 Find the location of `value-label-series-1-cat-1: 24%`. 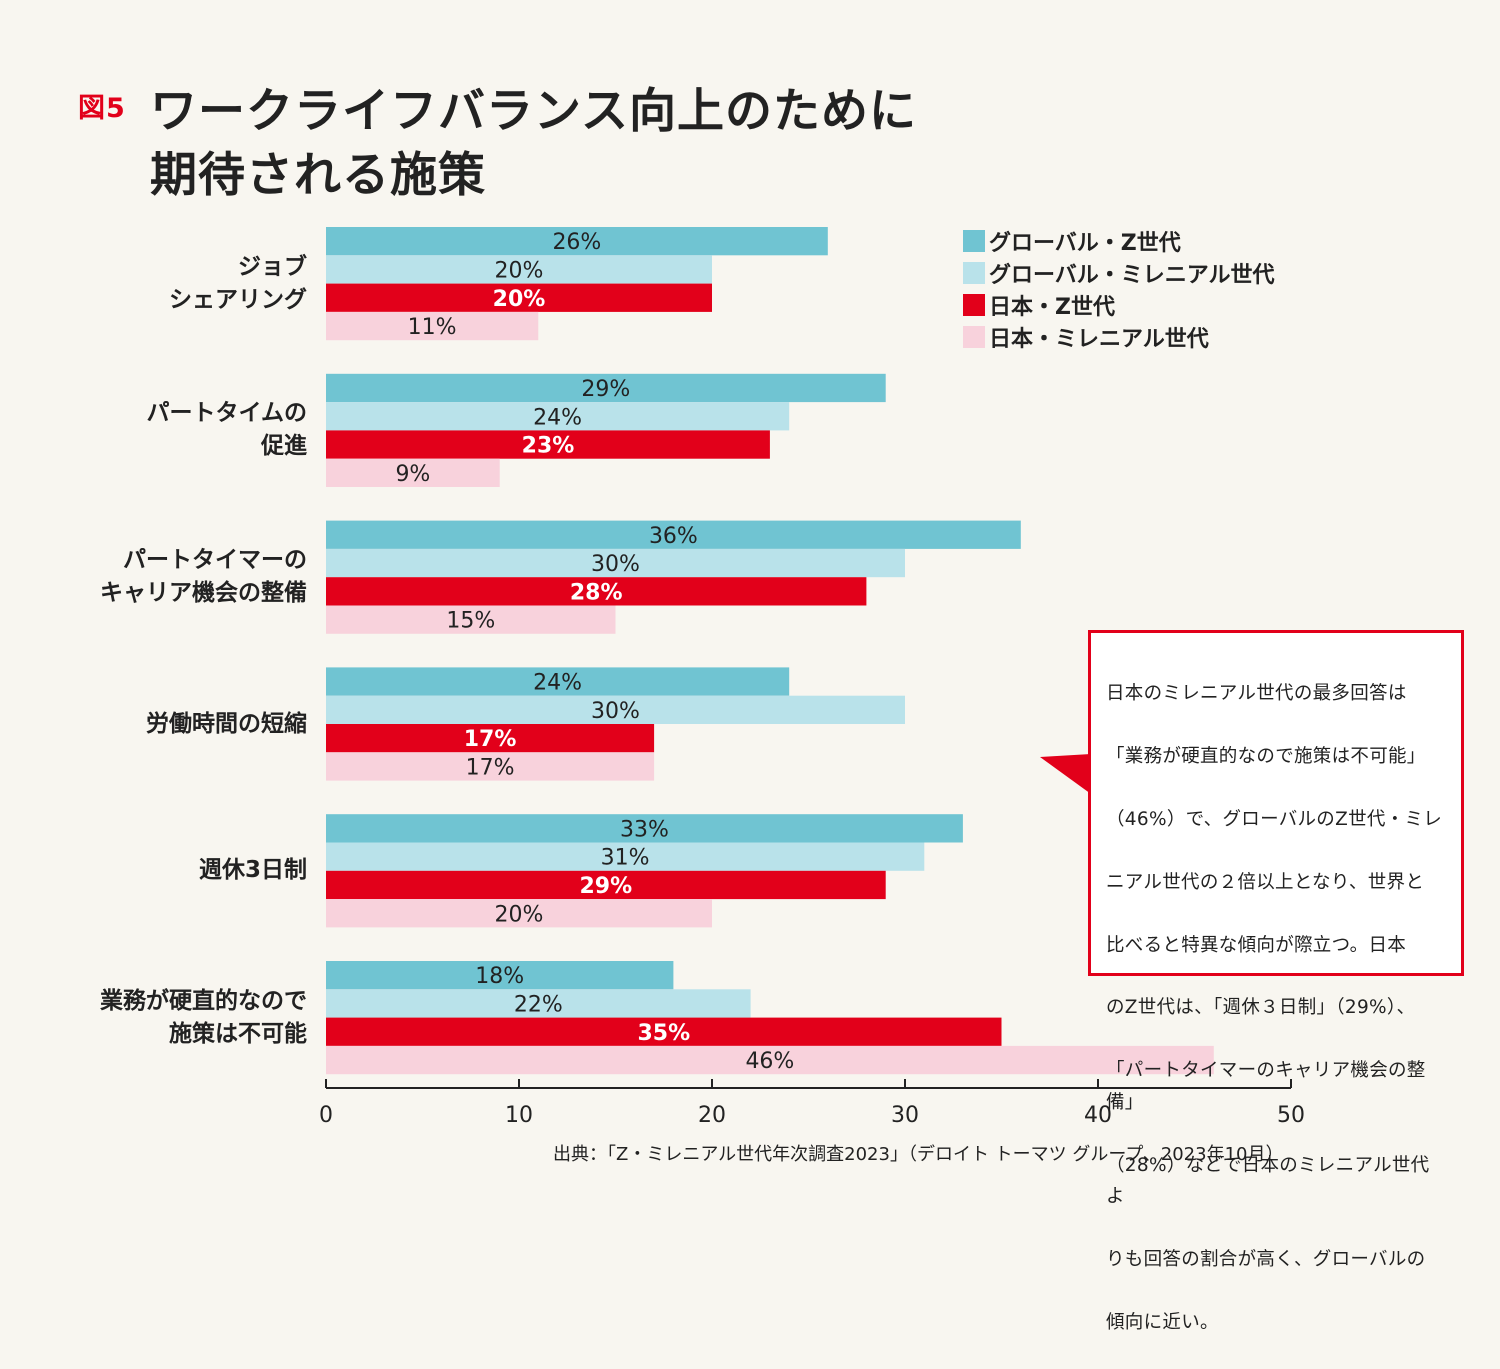

value-label-series-1-cat-1: 24% is located at coordinates (557, 417).